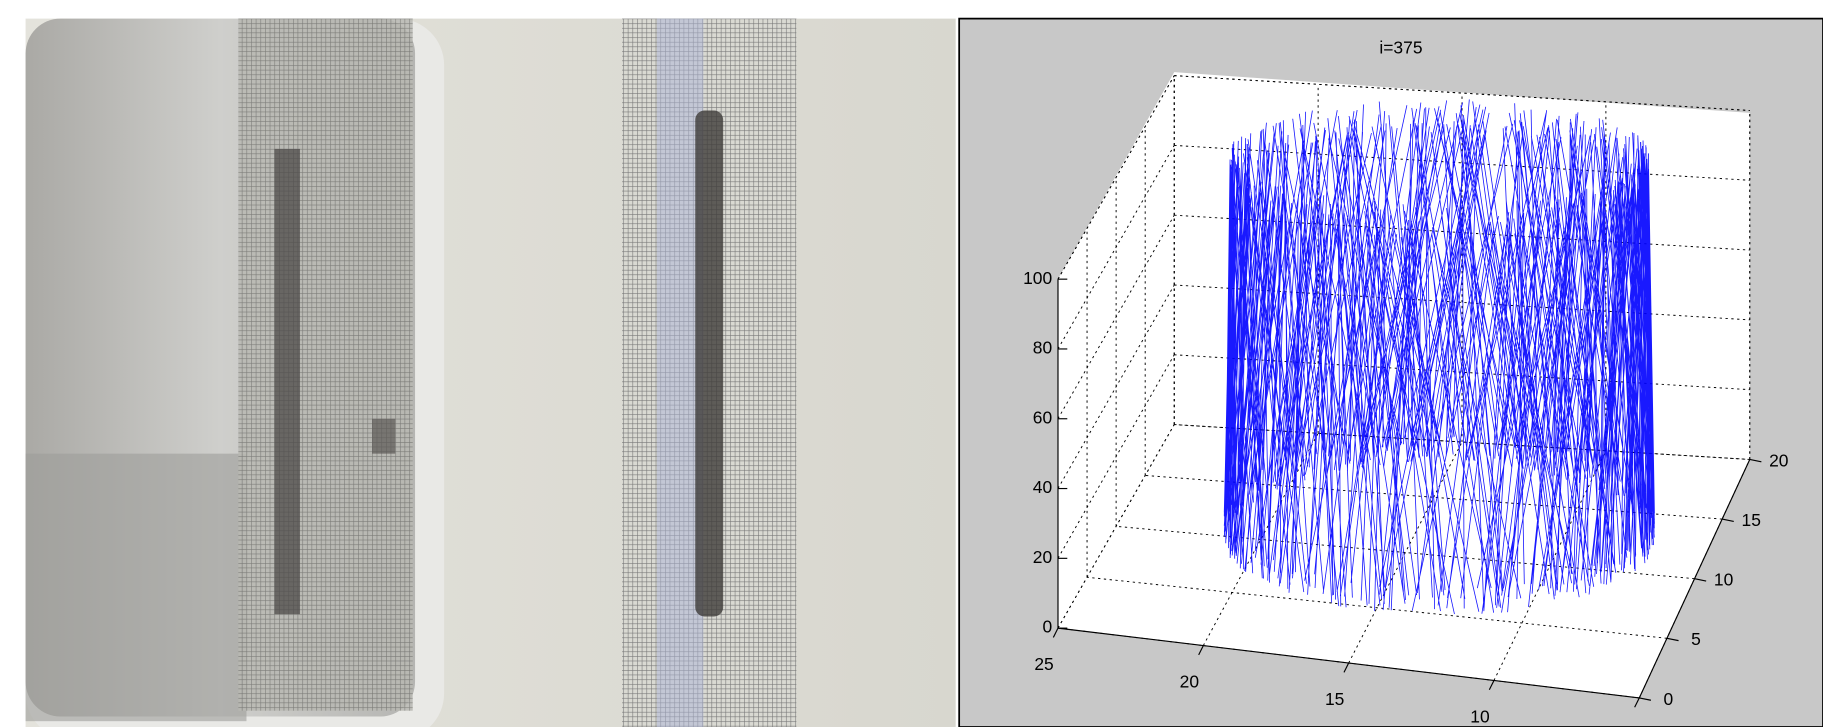 The image size is (1823, 727). What do you see at coordinates (325, 364) in the screenshot?
I see `left-mesh` at bounding box center [325, 364].